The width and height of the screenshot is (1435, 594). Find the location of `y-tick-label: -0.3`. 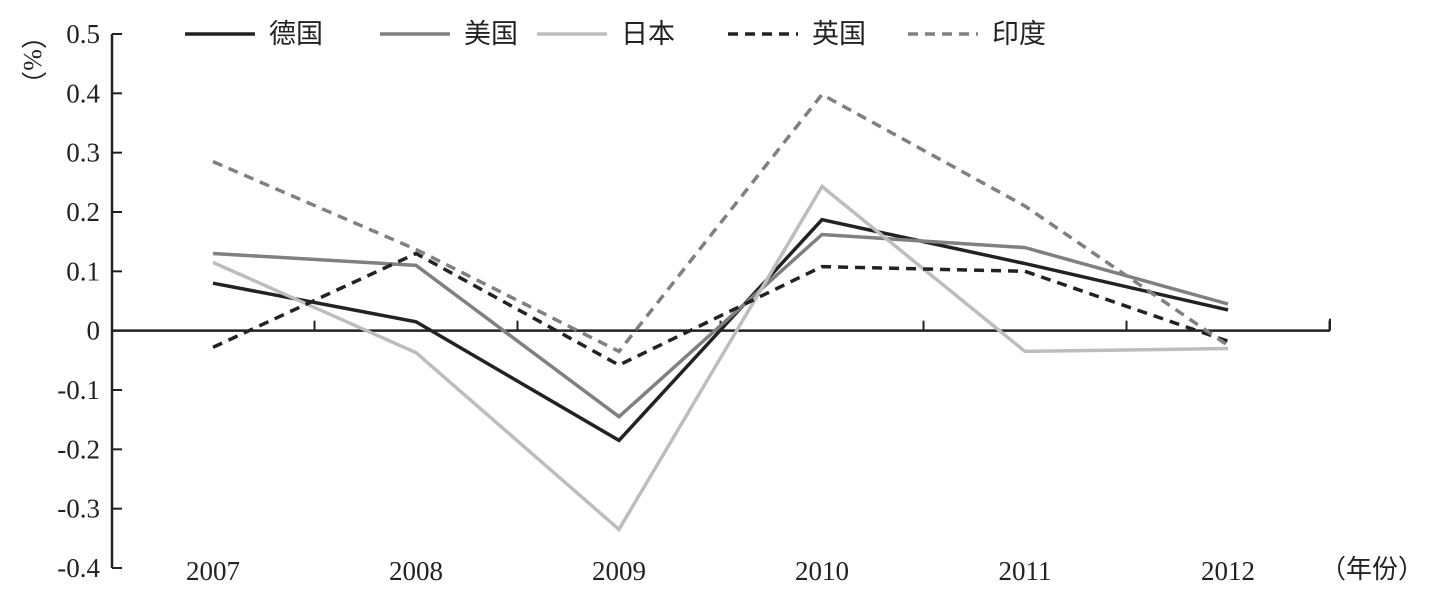

y-tick-label: -0.3 is located at coordinates (78, 509).